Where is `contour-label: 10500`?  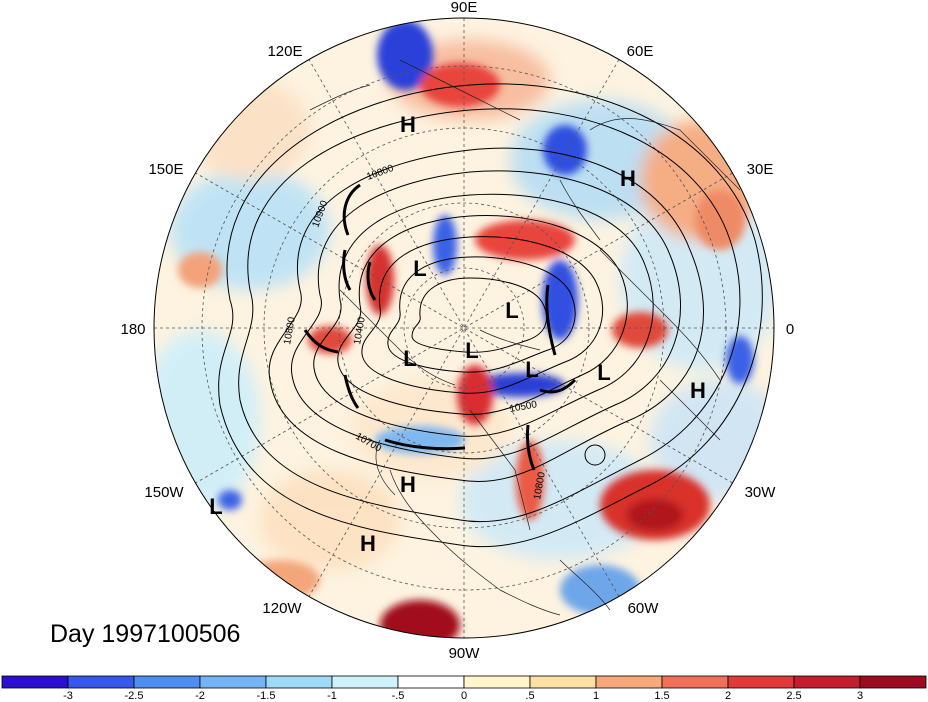 contour-label: 10500 is located at coordinates (524, 407).